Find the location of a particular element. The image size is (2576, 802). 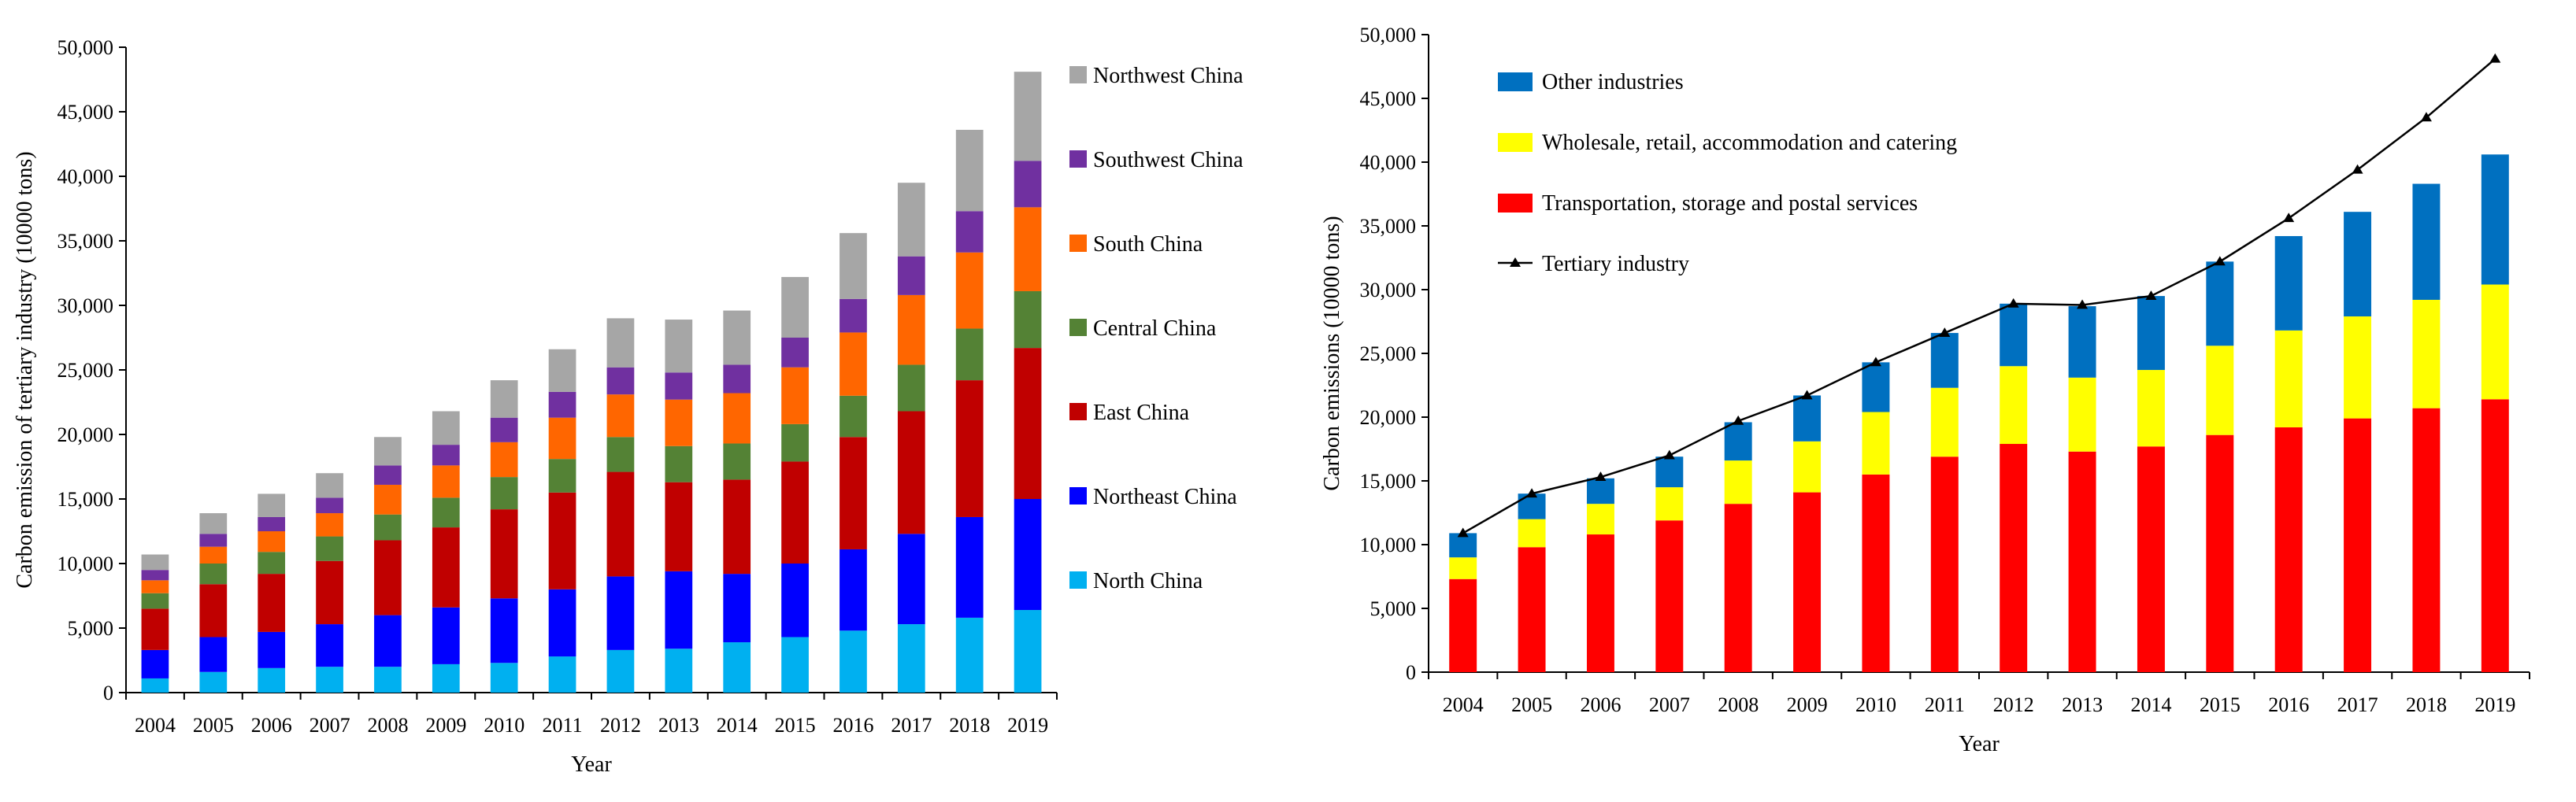

c1-bar-2015-s0 is located at coordinates (795, 665).